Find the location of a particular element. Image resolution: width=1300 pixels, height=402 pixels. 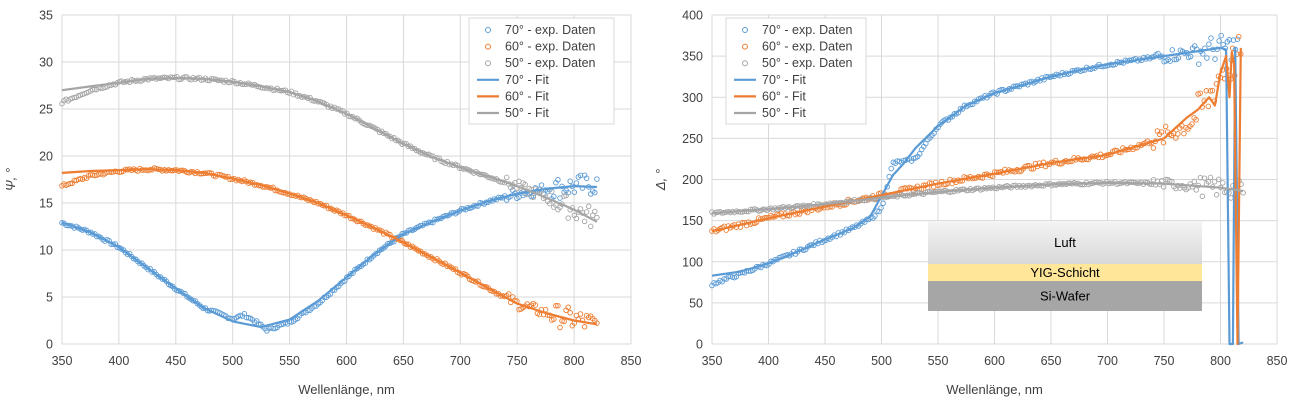

psi-xtick-label: 750 is located at coordinates (517, 361).